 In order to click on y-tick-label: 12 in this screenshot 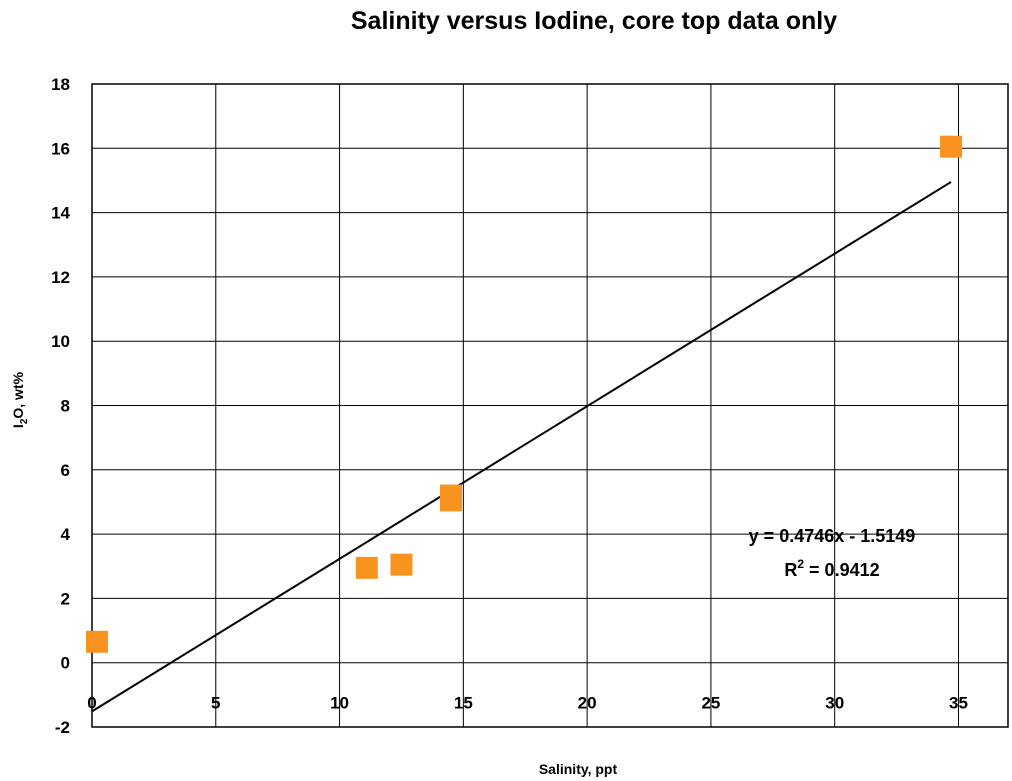, I will do `click(60, 277)`.